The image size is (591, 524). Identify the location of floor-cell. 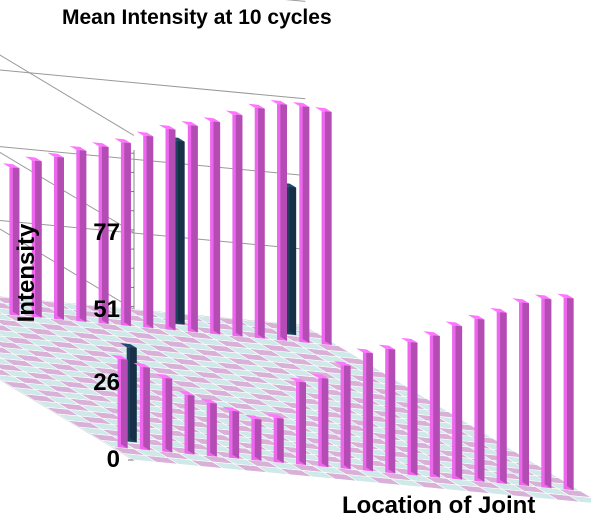
(579, 499).